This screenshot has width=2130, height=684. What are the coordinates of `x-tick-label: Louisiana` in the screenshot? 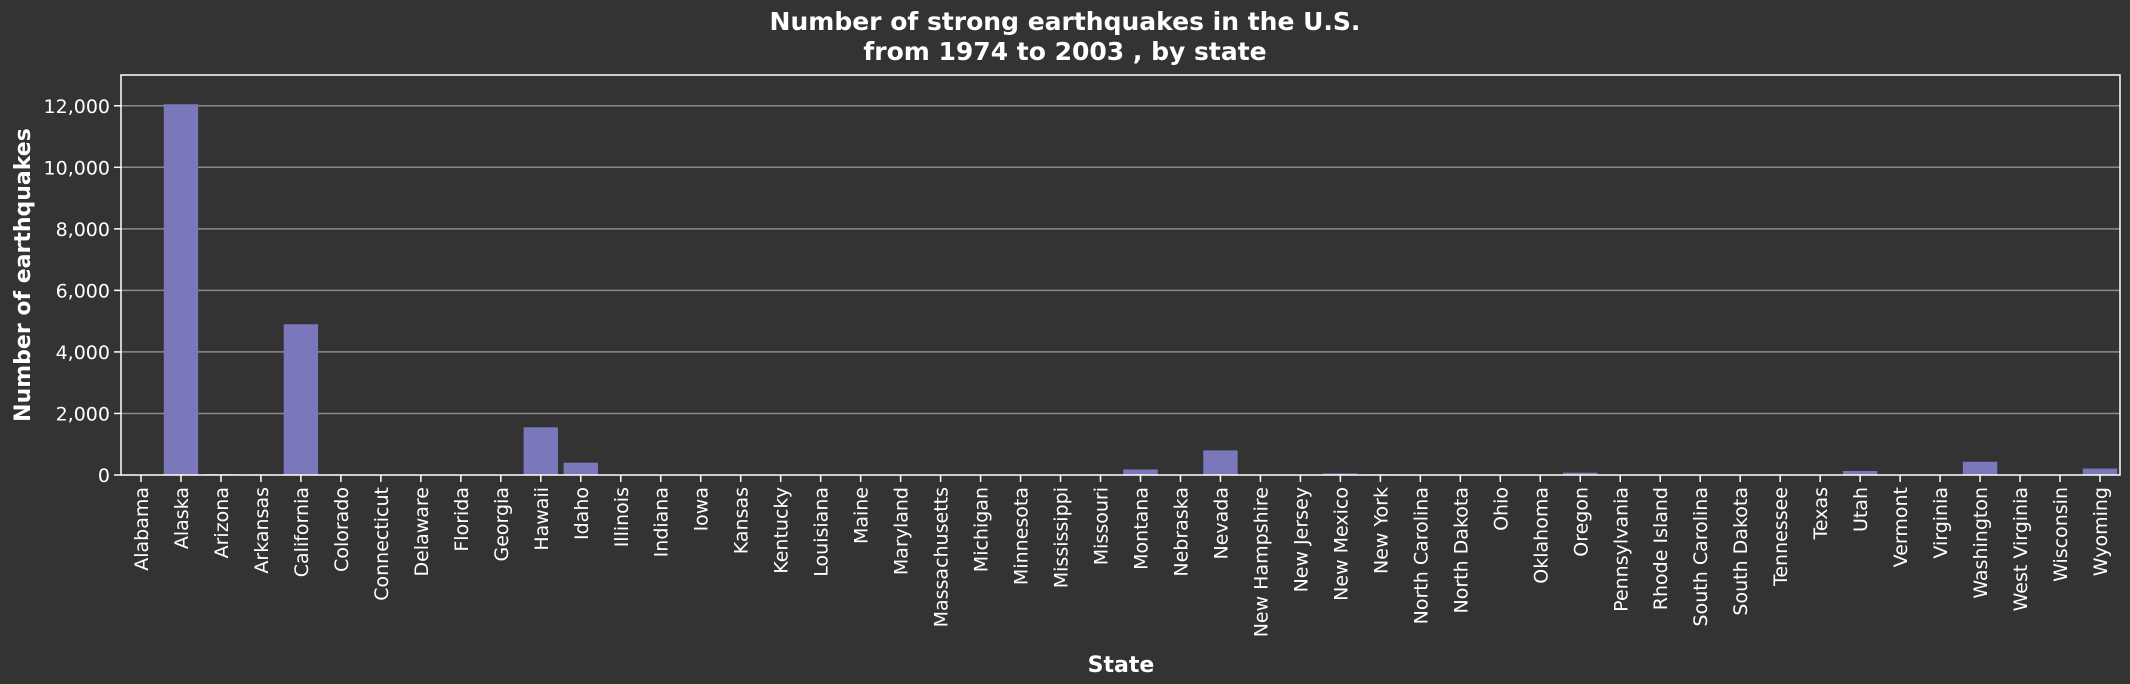 It's located at (822, 532).